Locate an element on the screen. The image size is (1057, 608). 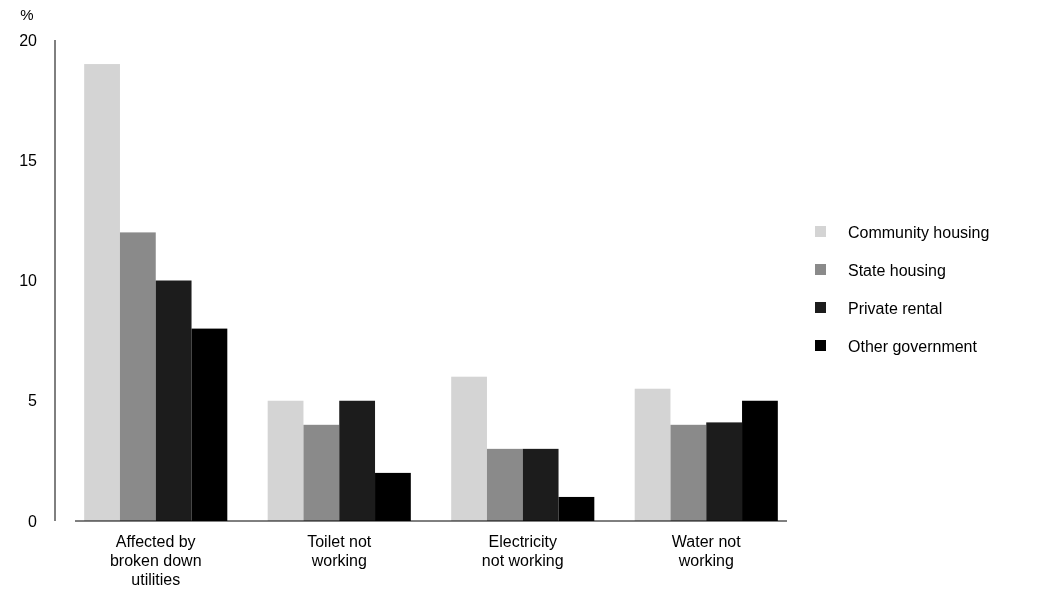
y-tick-label: 15 is located at coordinates (28, 160).